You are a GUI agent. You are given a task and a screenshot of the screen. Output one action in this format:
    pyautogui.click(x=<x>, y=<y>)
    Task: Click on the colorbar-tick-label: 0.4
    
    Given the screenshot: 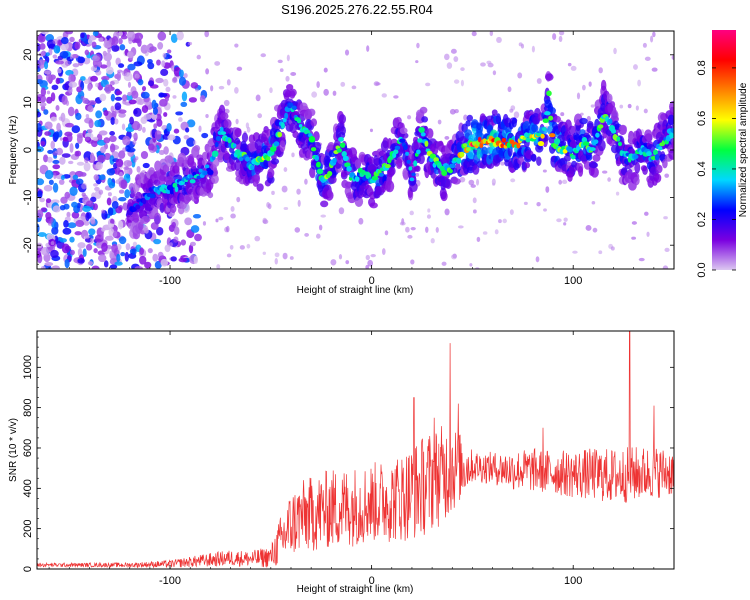 What is the action you would take?
    pyautogui.click(x=702, y=168)
    